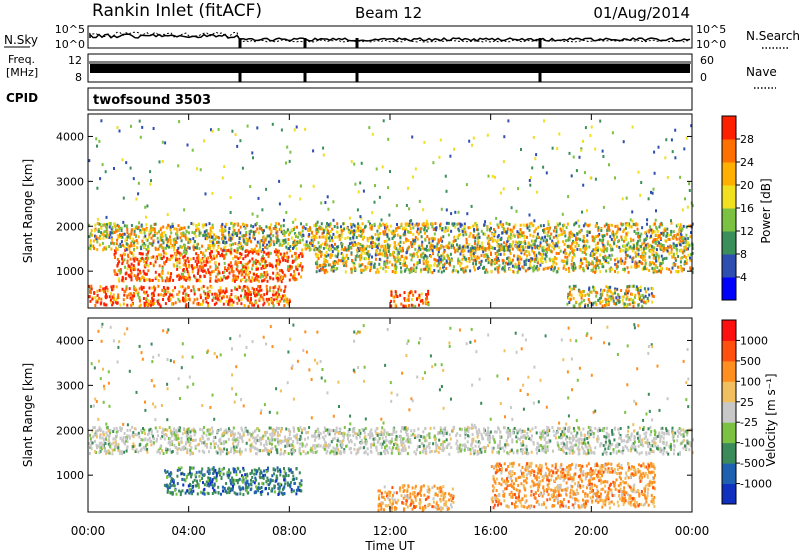  What do you see at coordinates (390, 68) in the screenshot?
I see `freq-panel` at bounding box center [390, 68].